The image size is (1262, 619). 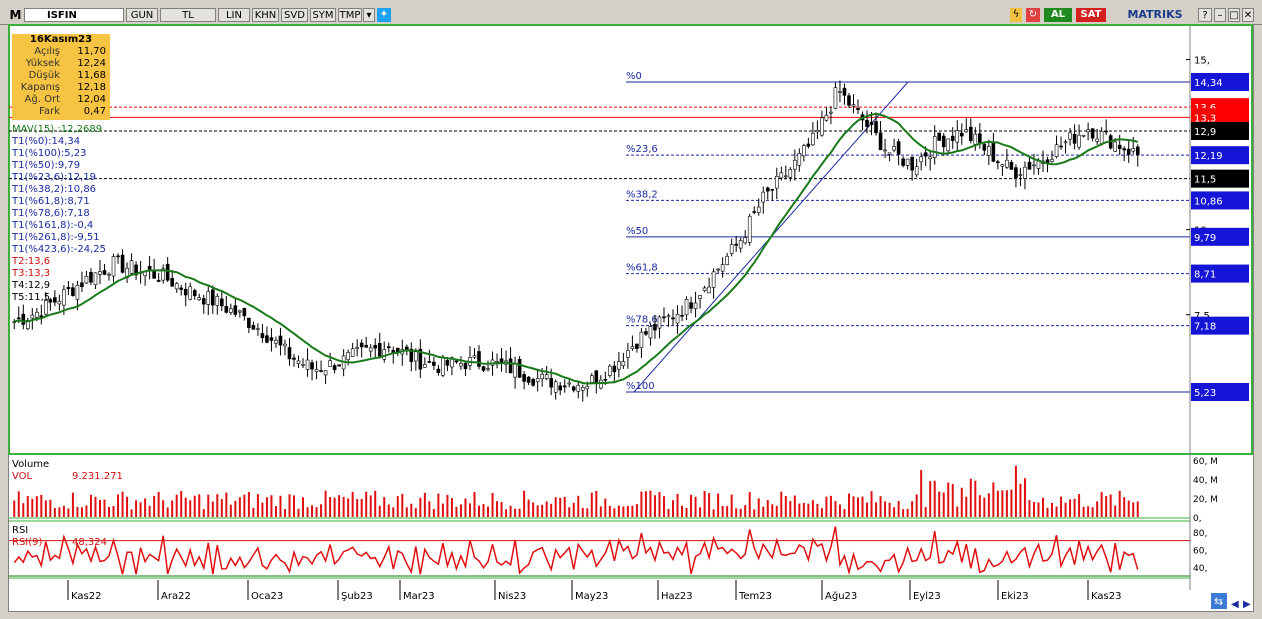 I want to click on twitter-icon: ✦, so click(x=384, y=15).